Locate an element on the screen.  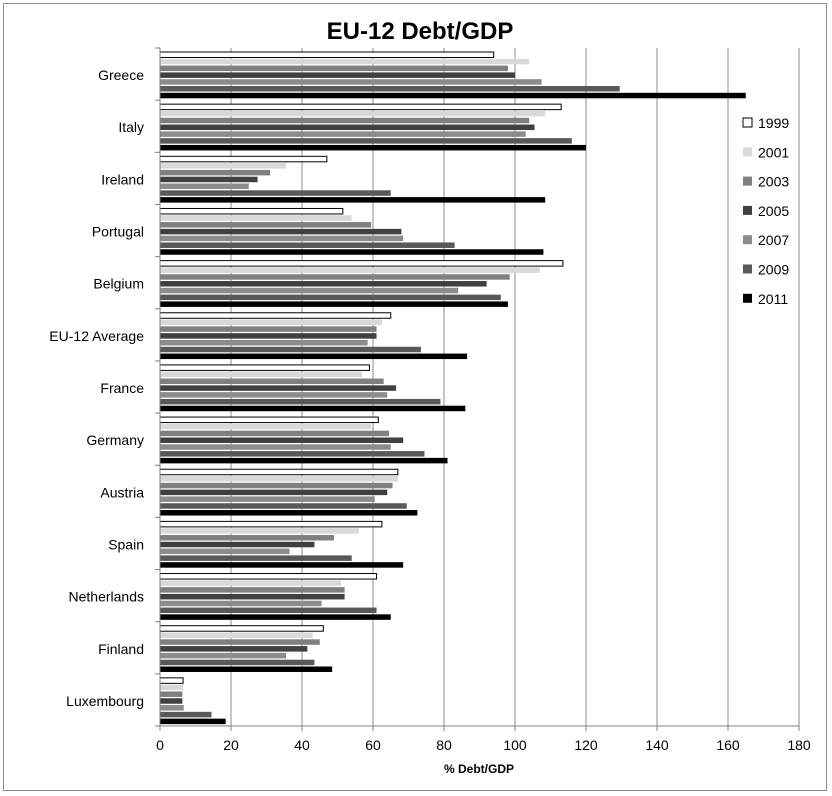
bar-belgium-2009 is located at coordinates (330, 297).